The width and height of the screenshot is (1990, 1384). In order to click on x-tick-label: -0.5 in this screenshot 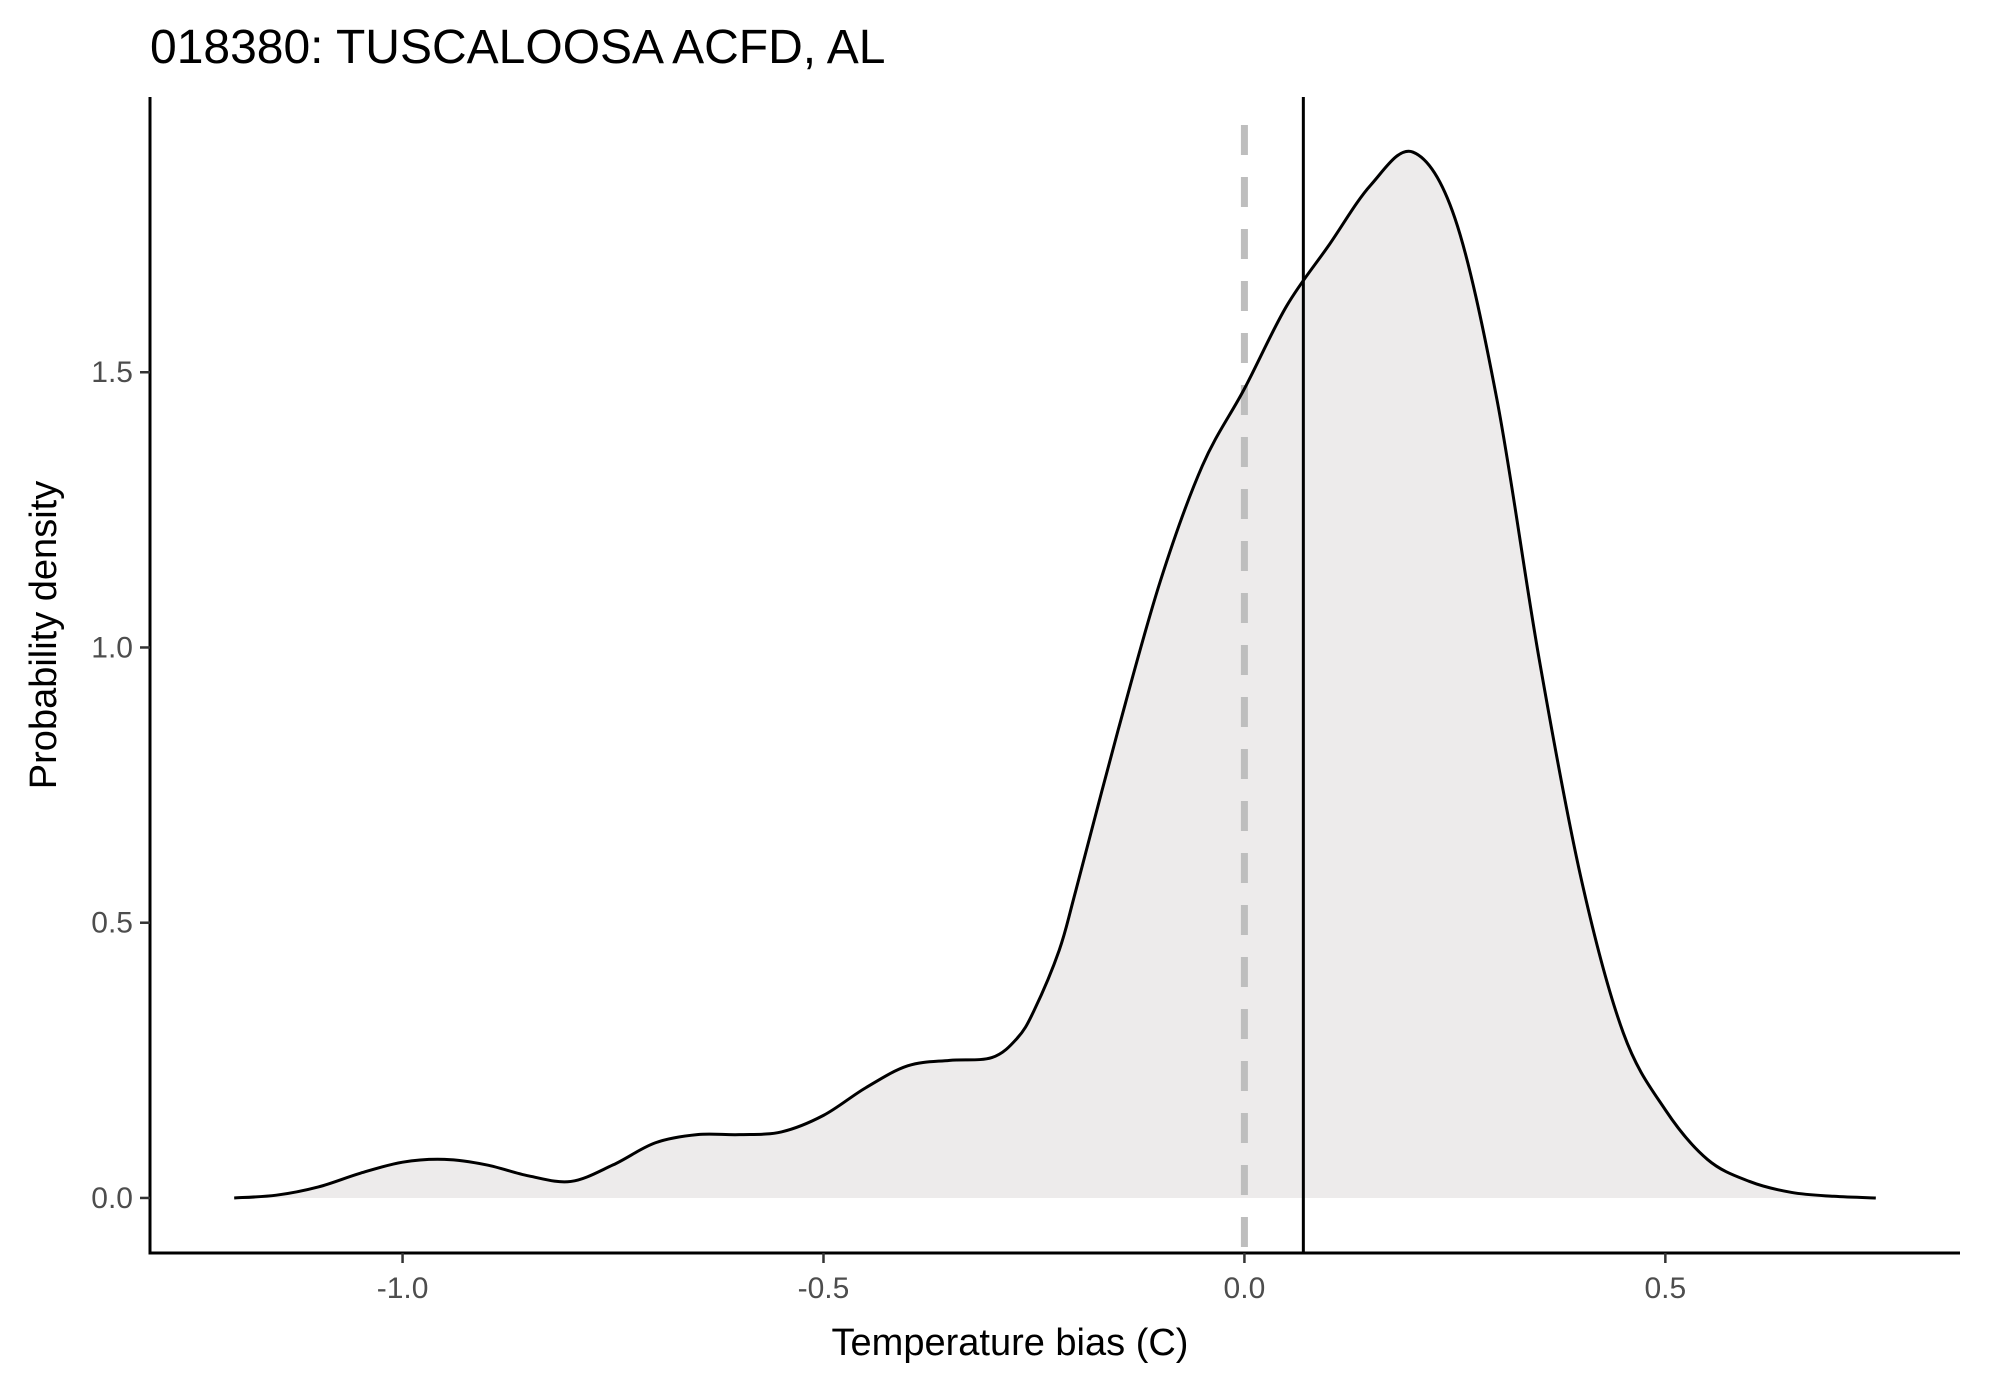, I will do `click(824, 1288)`.